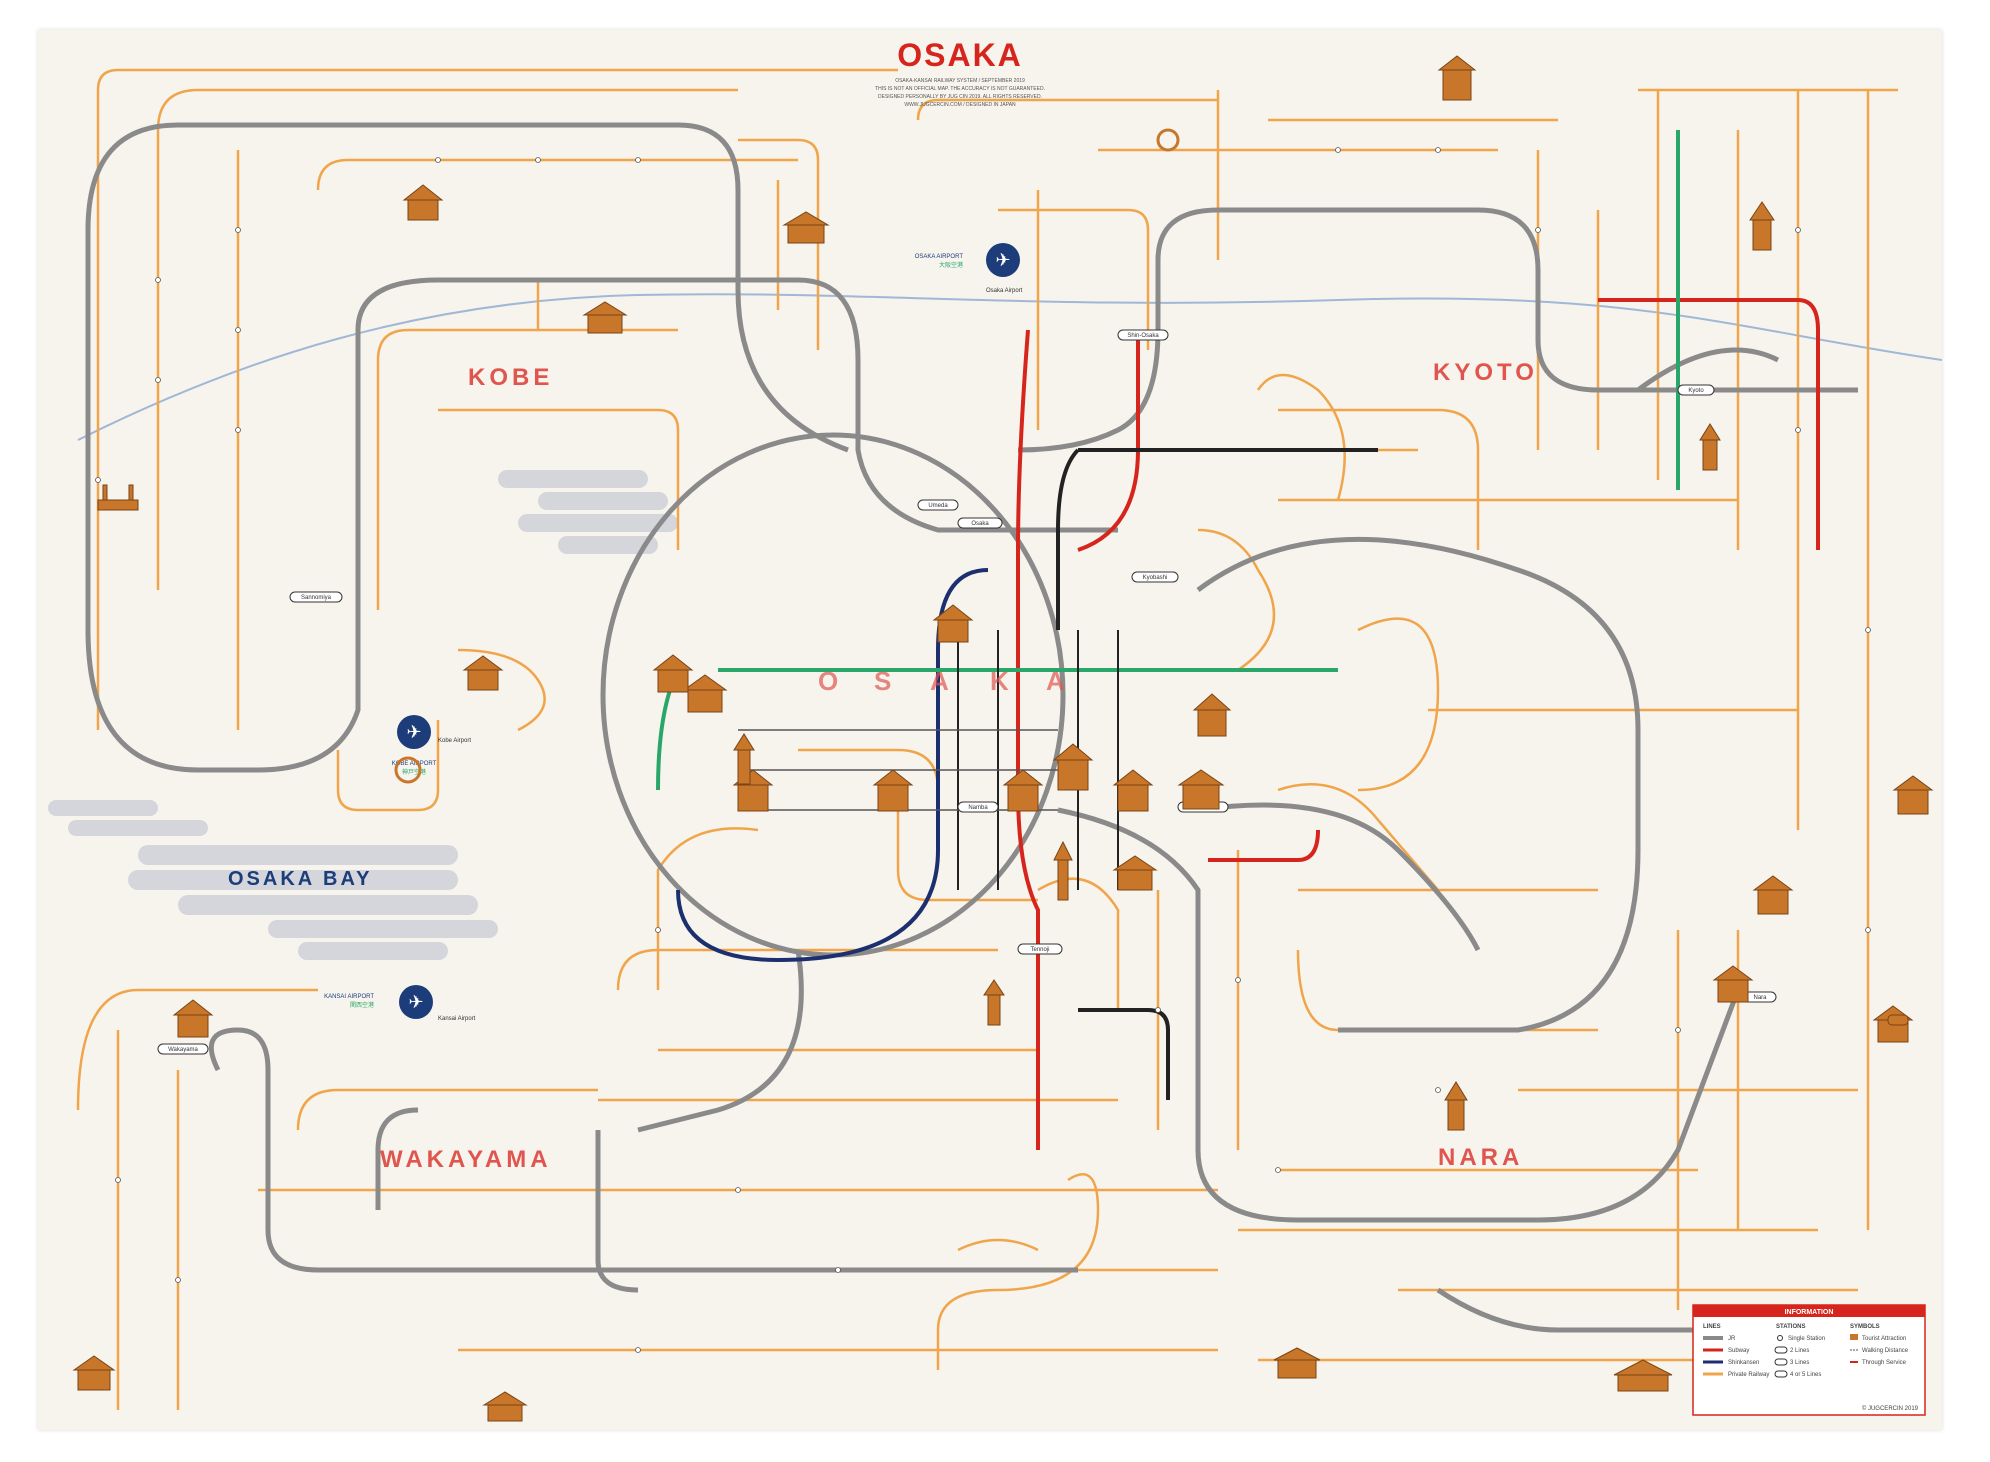 The width and height of the screenshot is (1990, 1462). Describe the element at coordinates (1264, 845) in the screenshot. I see `subway-red-small` at that location.